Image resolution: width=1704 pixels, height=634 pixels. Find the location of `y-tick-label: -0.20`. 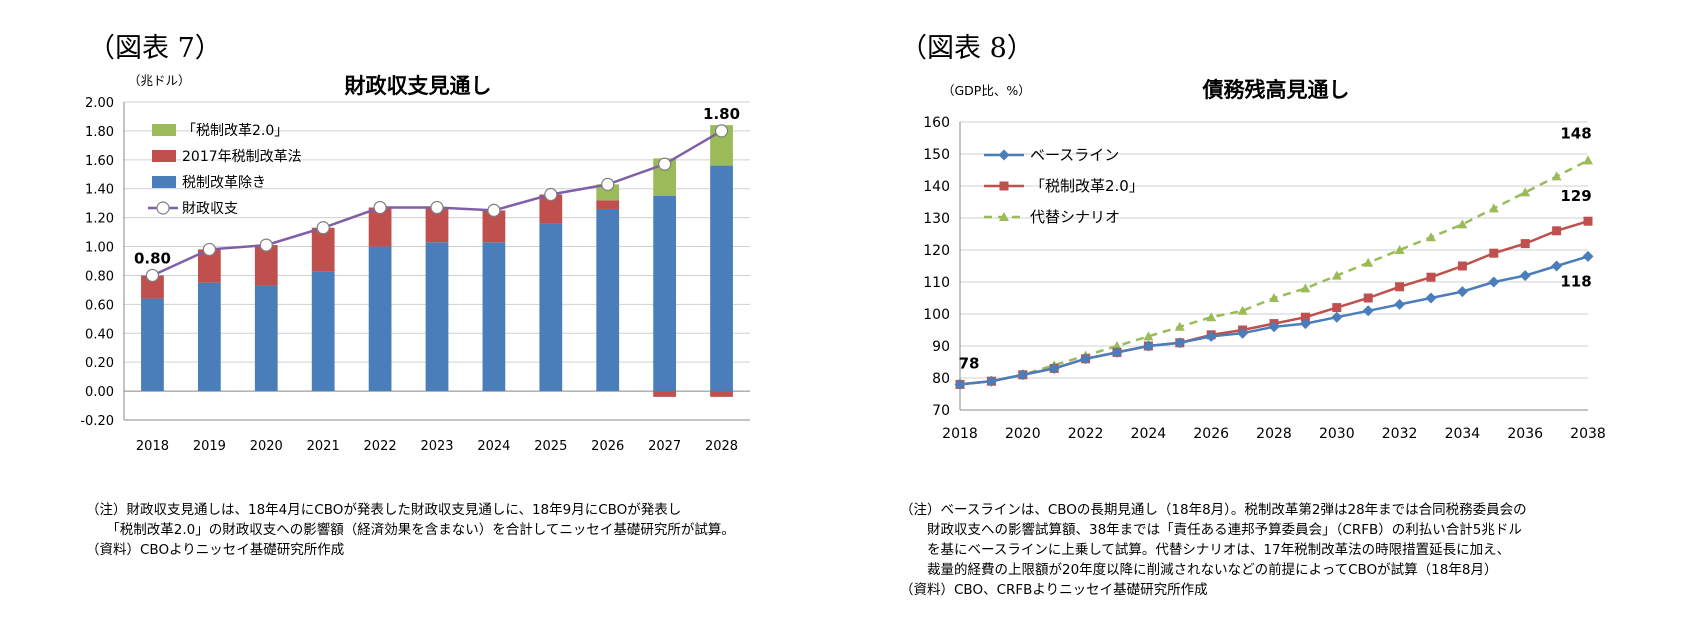

y-tick-label: -0.20 is located at coordinates (97, 421).